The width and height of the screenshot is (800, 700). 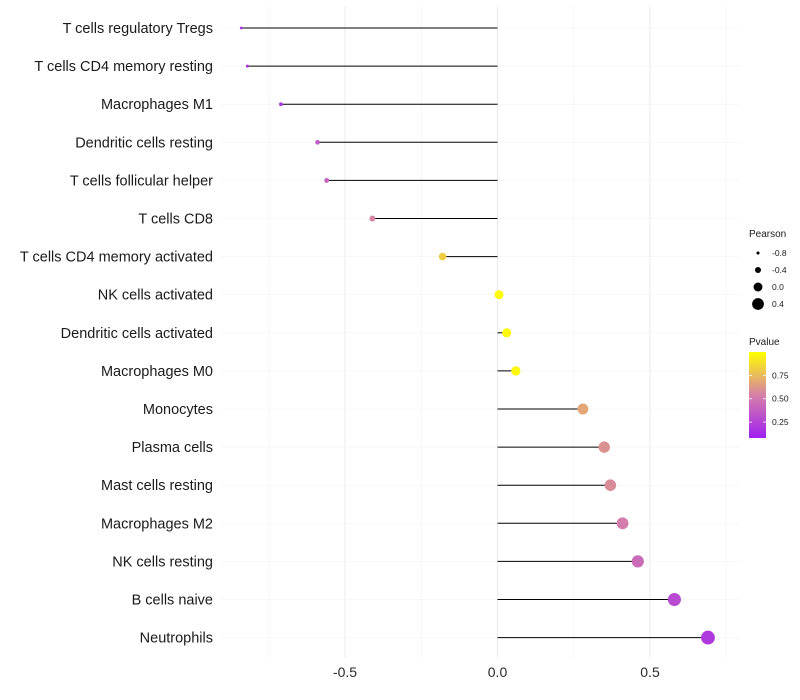 What do you see at coordinates (123, 67) in the screenshot?
I see `category-label: T cells CD4 memory resting` at bounding box center [123, 67].